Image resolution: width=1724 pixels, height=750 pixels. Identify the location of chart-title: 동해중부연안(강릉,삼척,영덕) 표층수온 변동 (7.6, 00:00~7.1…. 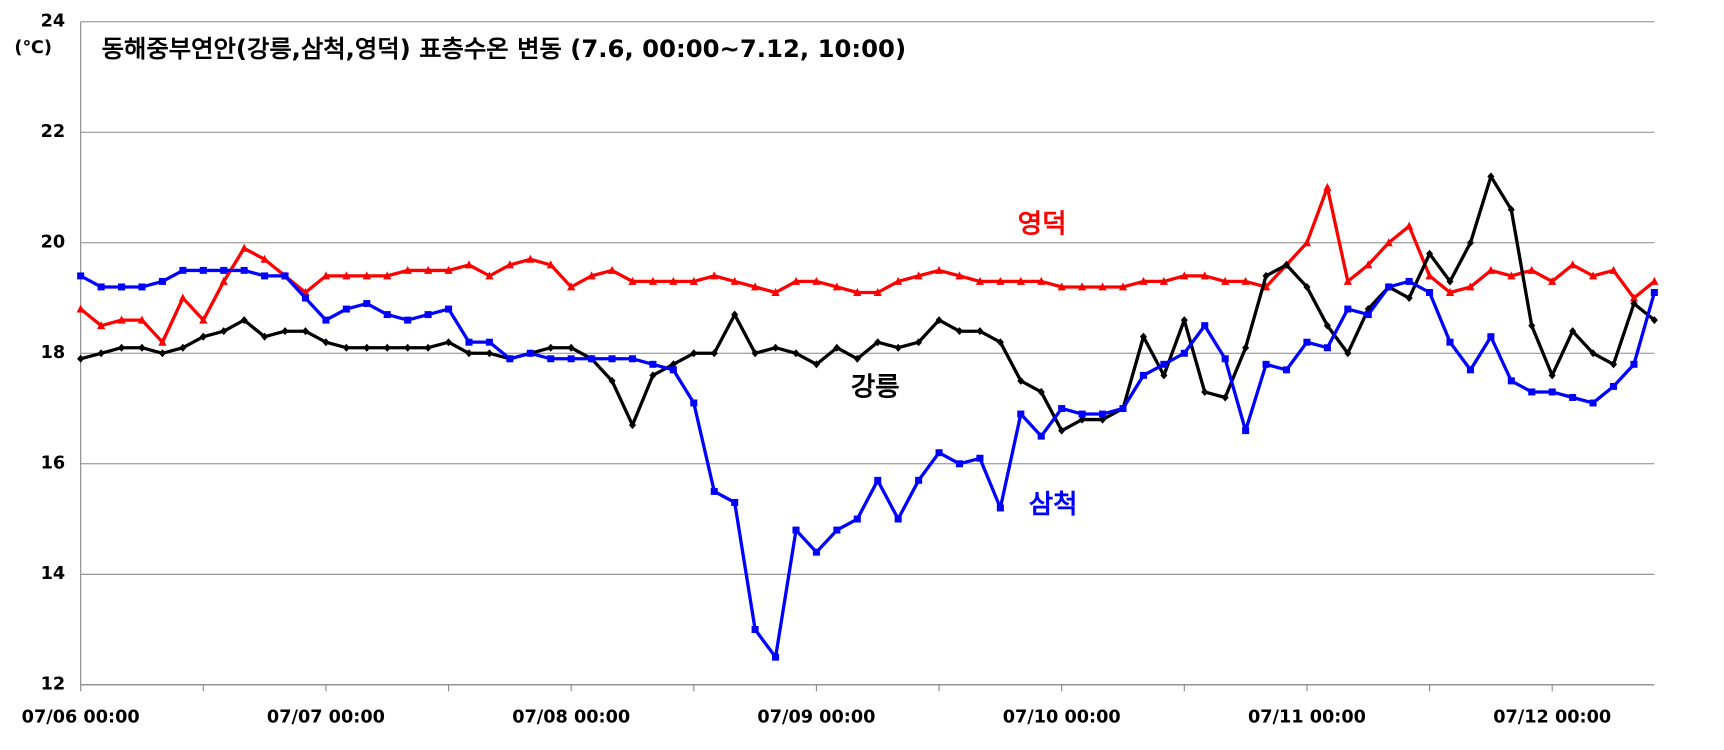
(504, 49).